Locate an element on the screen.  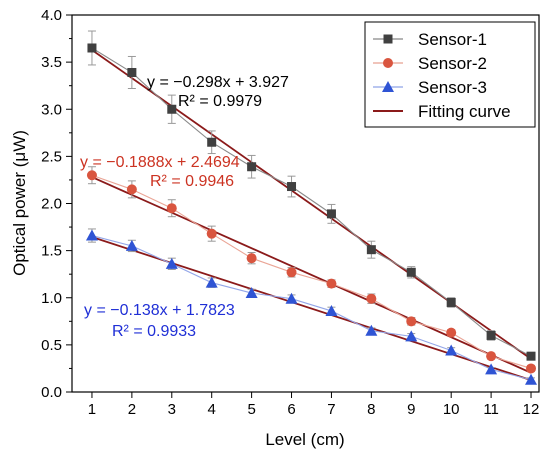
y-axis-ticks: 0.0 0.5 1.0 1.5 2.0 2.5 3.0 3.5 4.0 is located at coordinates (56, 204).